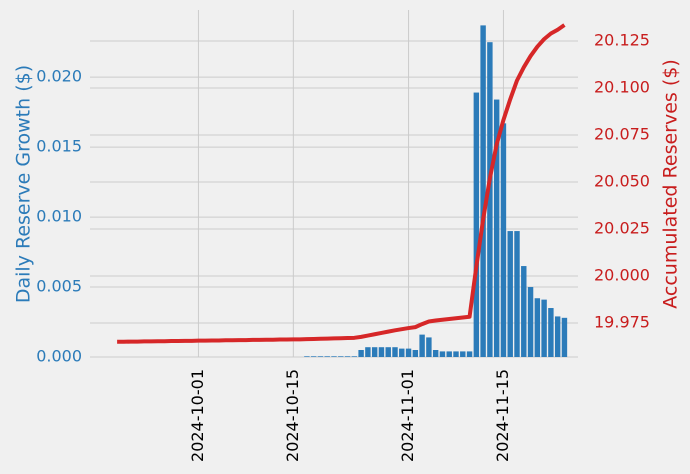  What do you see at coordinates (292, 415) in the screenshot?
I see `x-tick-label: 2024-10-15` at bounding box center [292, 415].